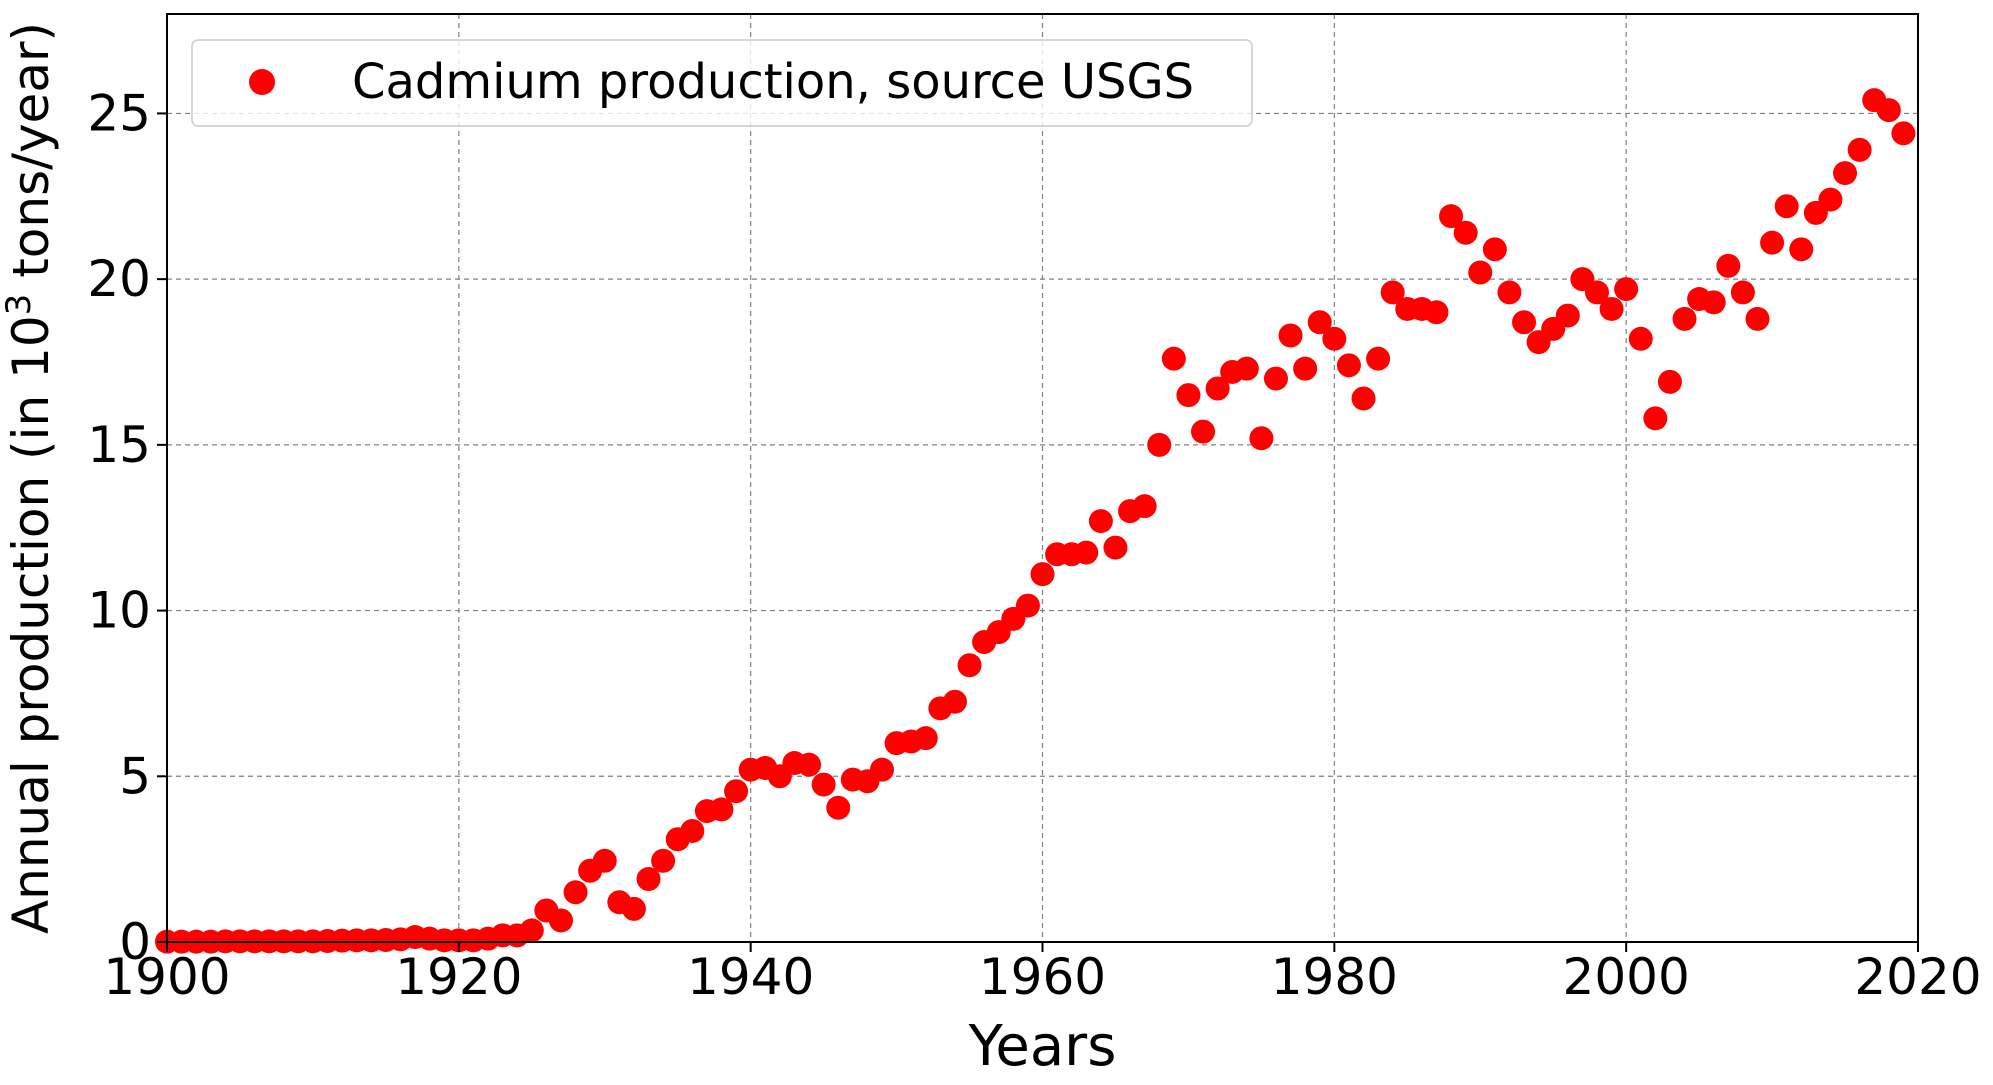 The image size is (1993, 1085). I want to click on y-tick-label: 25, so click(119, 113).